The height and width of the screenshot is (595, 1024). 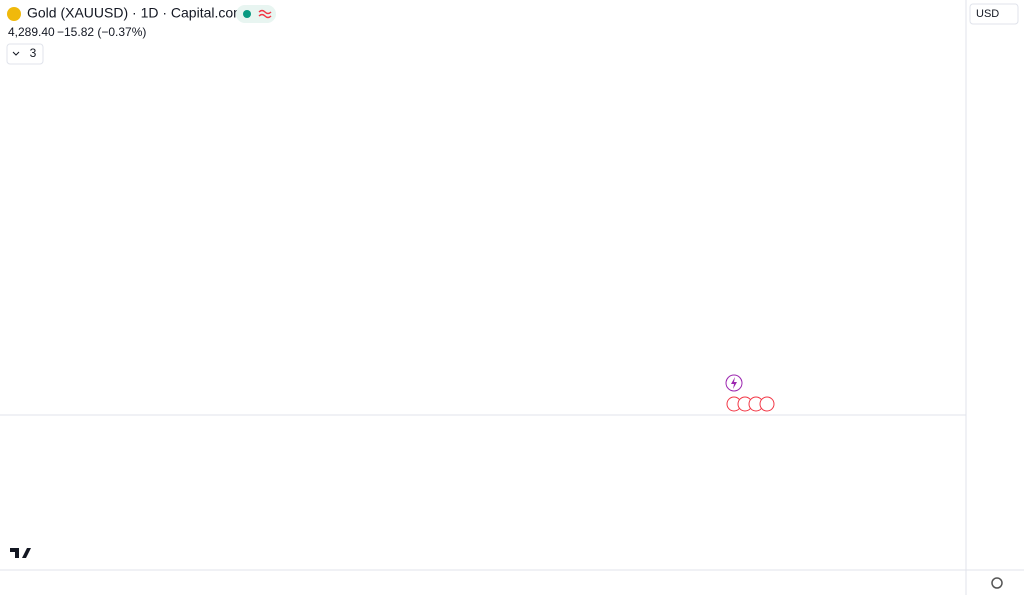 I want to click on chevron, so click(x=16, y=53).